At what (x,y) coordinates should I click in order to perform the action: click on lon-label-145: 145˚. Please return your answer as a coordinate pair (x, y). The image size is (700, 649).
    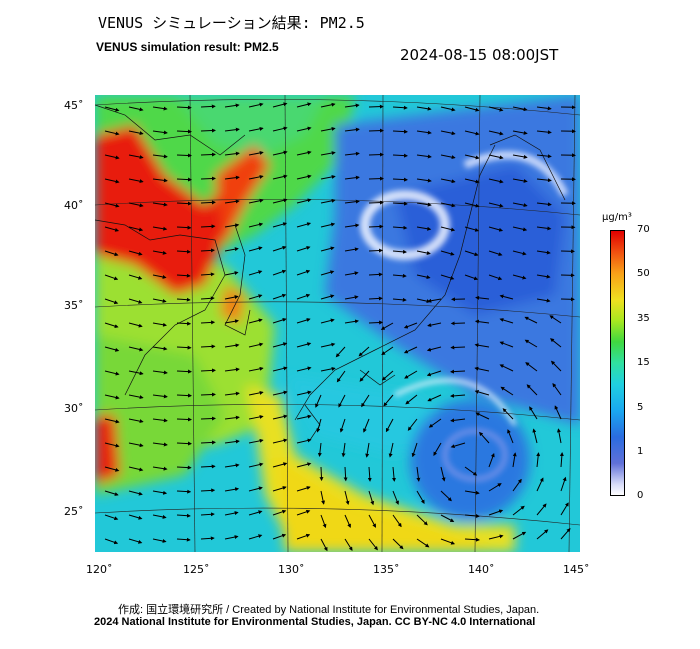
    Looking at the image, I should click on (576, 569).